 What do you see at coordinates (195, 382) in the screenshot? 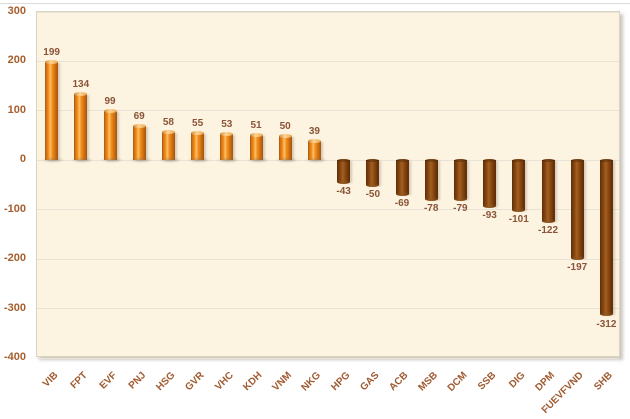
I see `x-category-label-gvr: GVR` at bounding box center [195, 382].